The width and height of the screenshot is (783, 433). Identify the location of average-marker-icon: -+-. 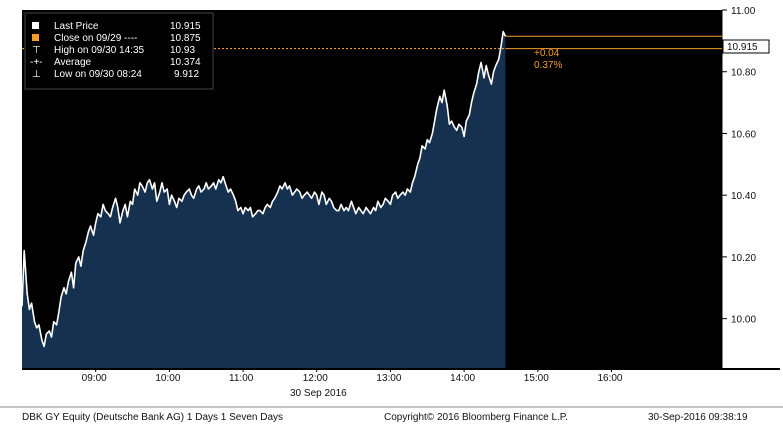
(36, 62).